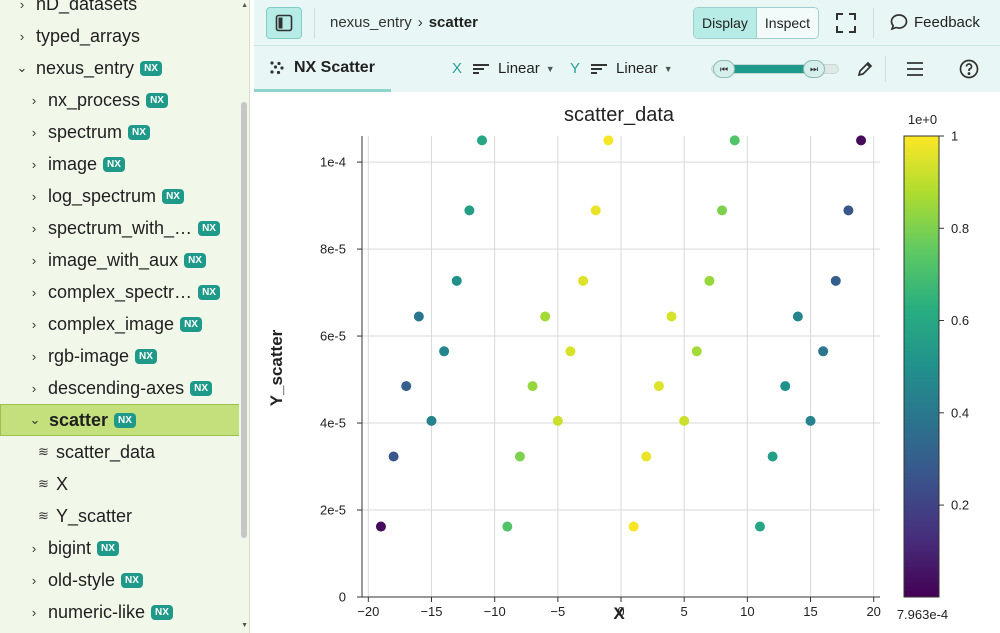 The width and height of the screenshot is (1000, 633). Describe the element at coordinates (244, 320) in the screenshot. I see `scrollbar-thumb` at that location.